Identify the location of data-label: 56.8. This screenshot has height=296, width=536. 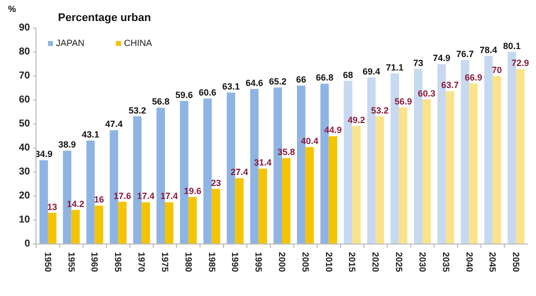
(161, 101).